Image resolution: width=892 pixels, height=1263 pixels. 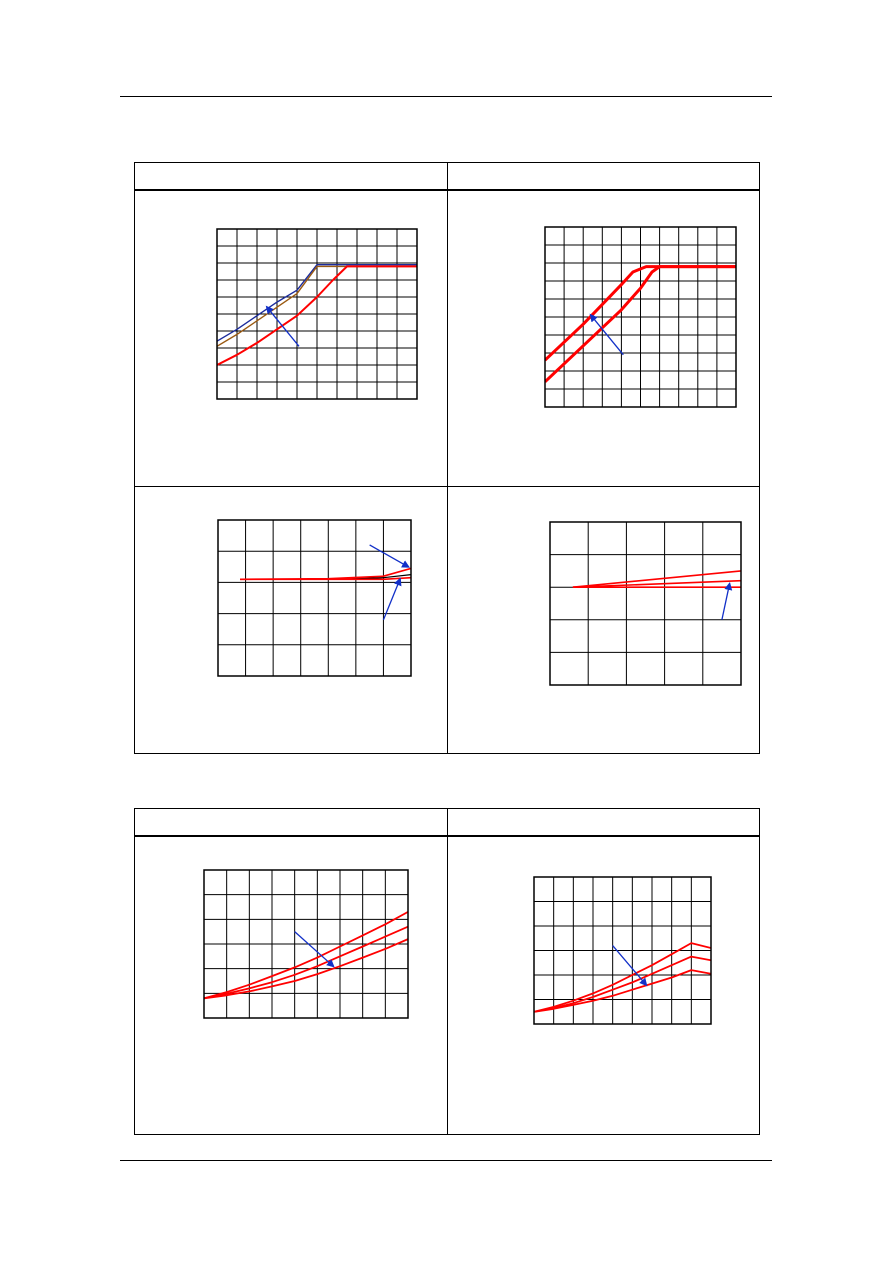 I want to click on chart-1-plot-frame, so click(x=317, y=314).